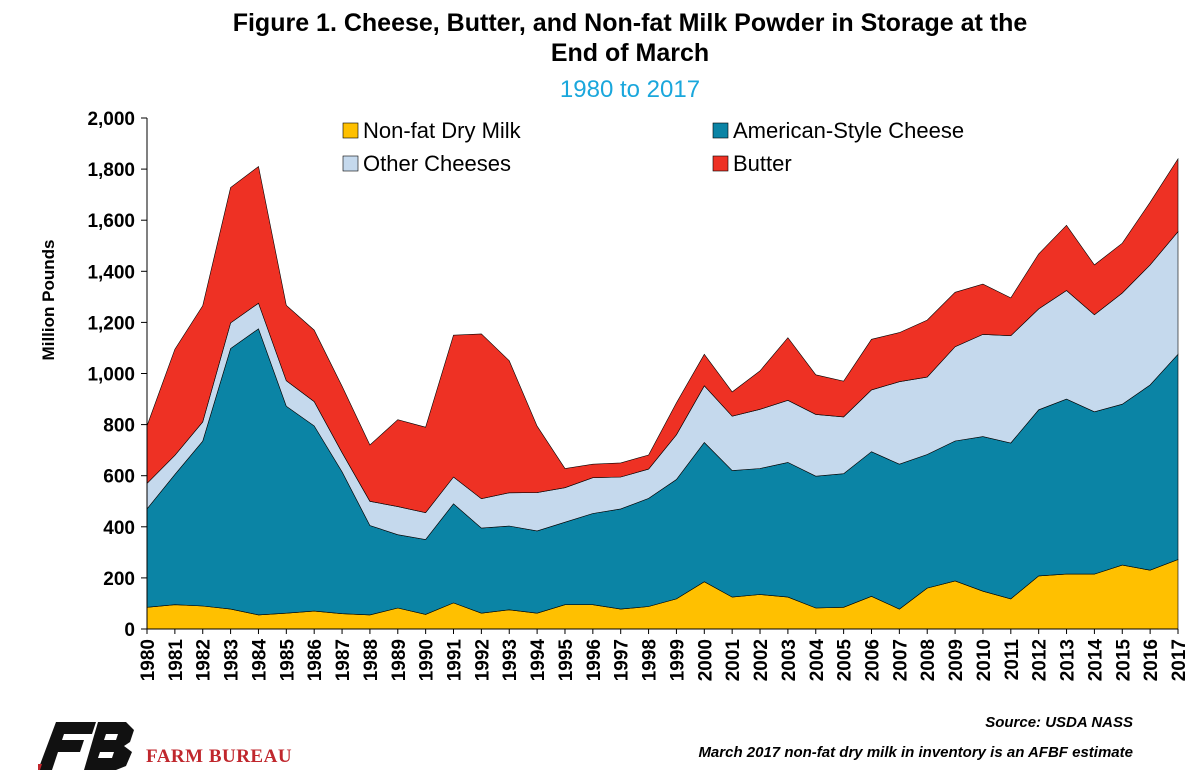  What do you see at coordinates (399, 660) in the screenshot?
I see `x-tick-label: 1989` at bounding box center [399, 660].